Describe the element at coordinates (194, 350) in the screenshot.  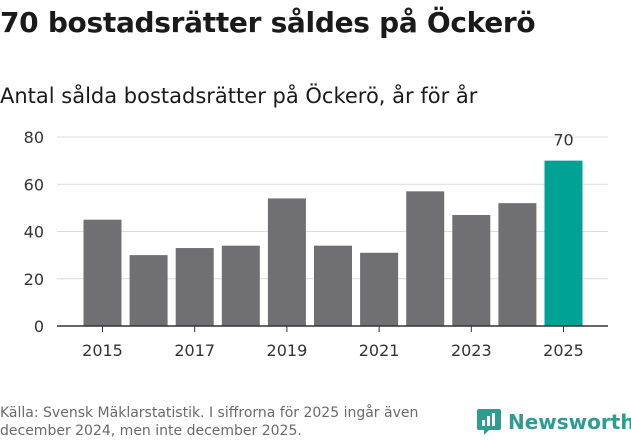
I see `x-tick-label: 2017` at that location.